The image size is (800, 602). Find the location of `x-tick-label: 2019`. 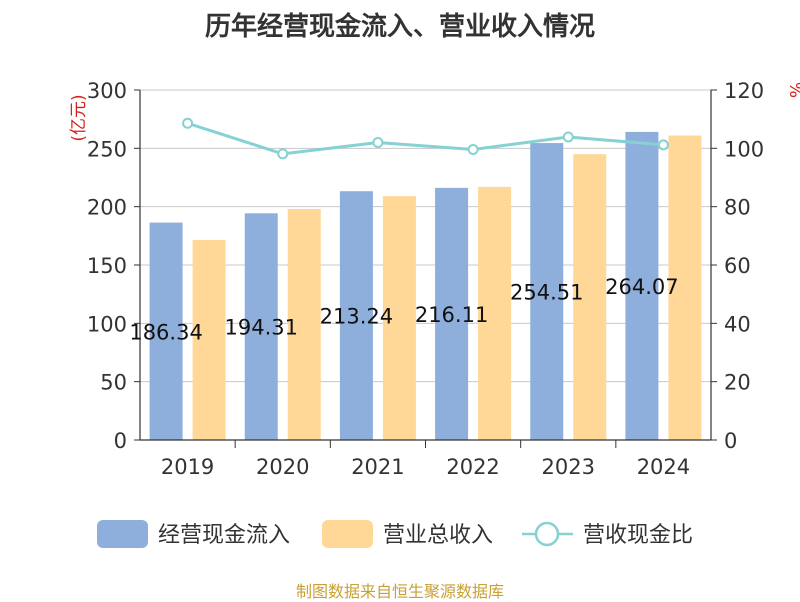

x-tick-label: 2019 is located at coordinates (187, 467).